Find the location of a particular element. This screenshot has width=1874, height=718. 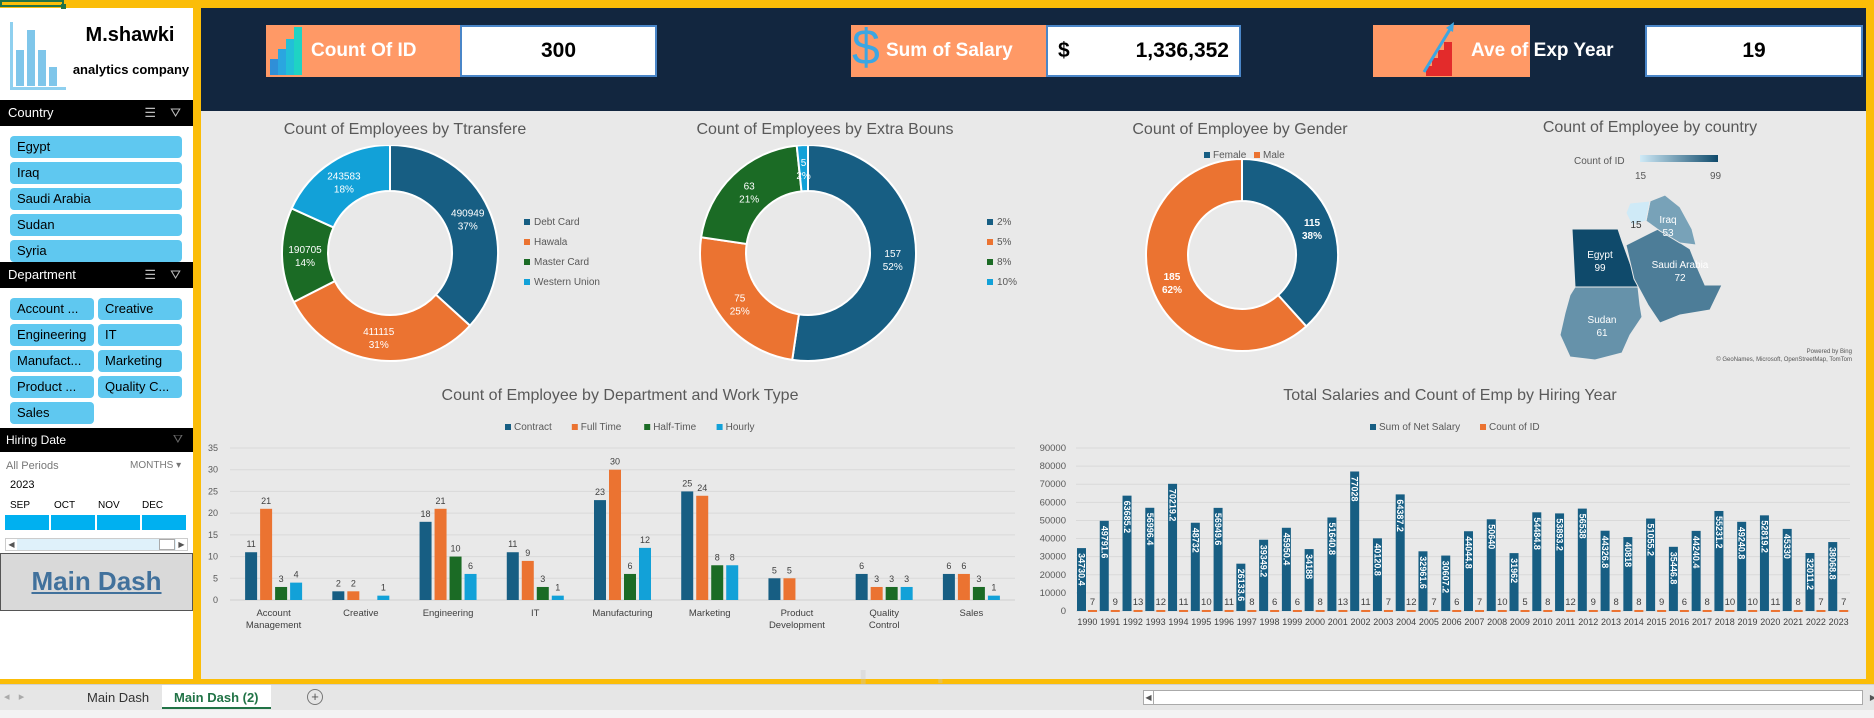

department-slicer-item: Creative is located at coordinates (140, 309).